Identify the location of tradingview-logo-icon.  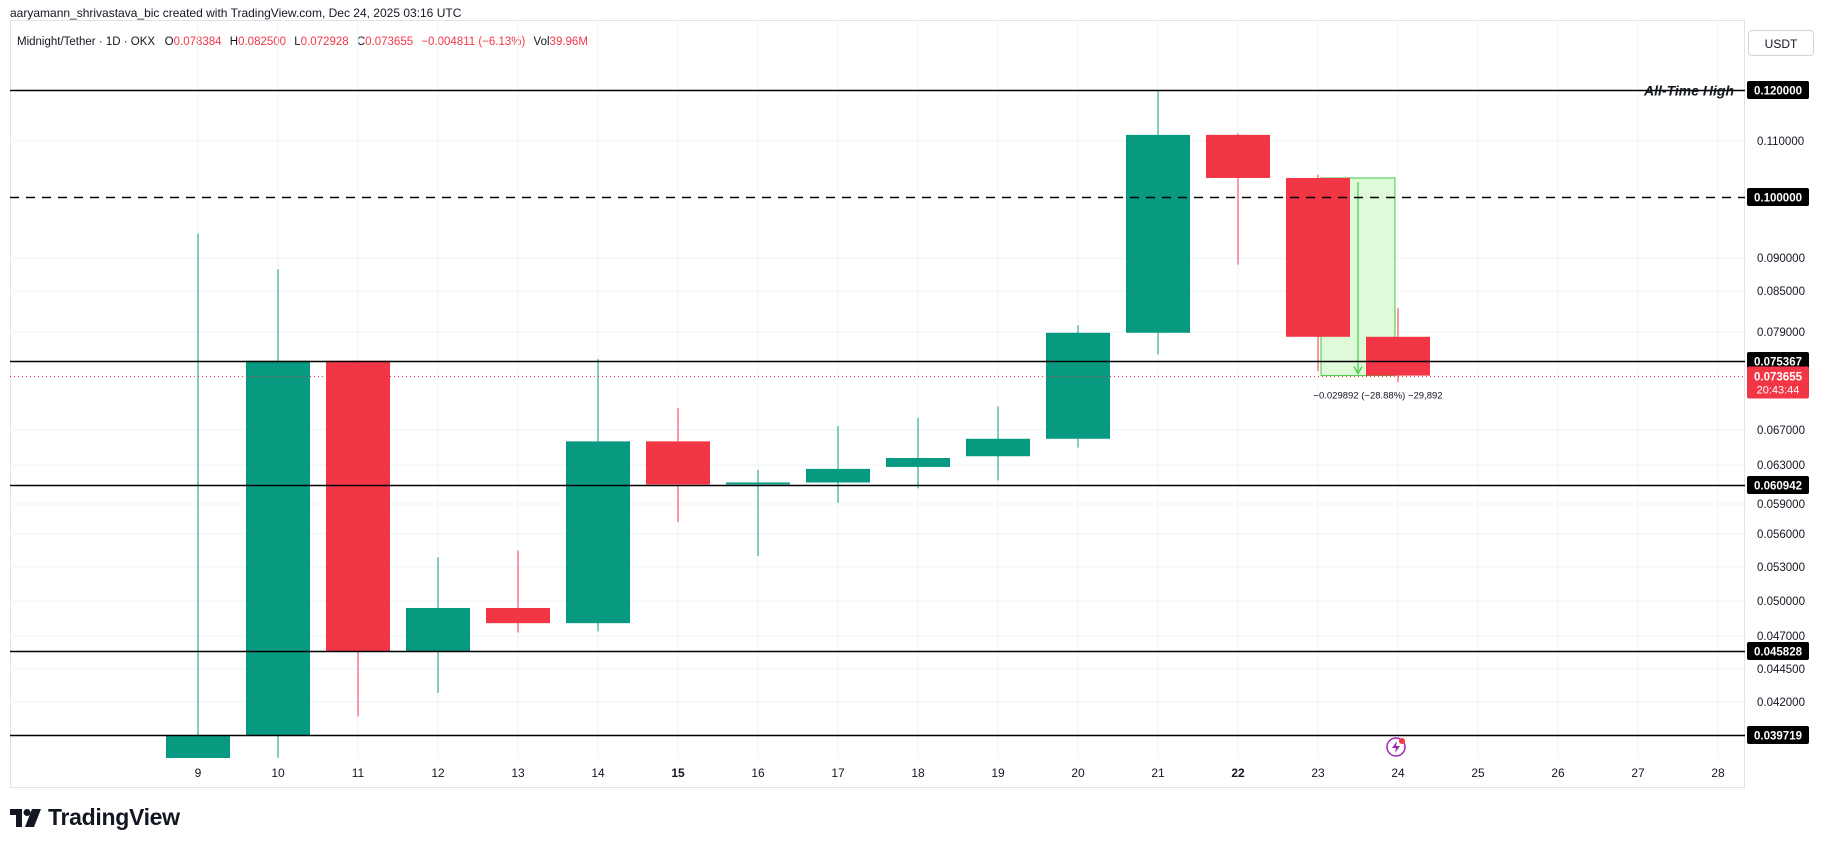
(25, 817).